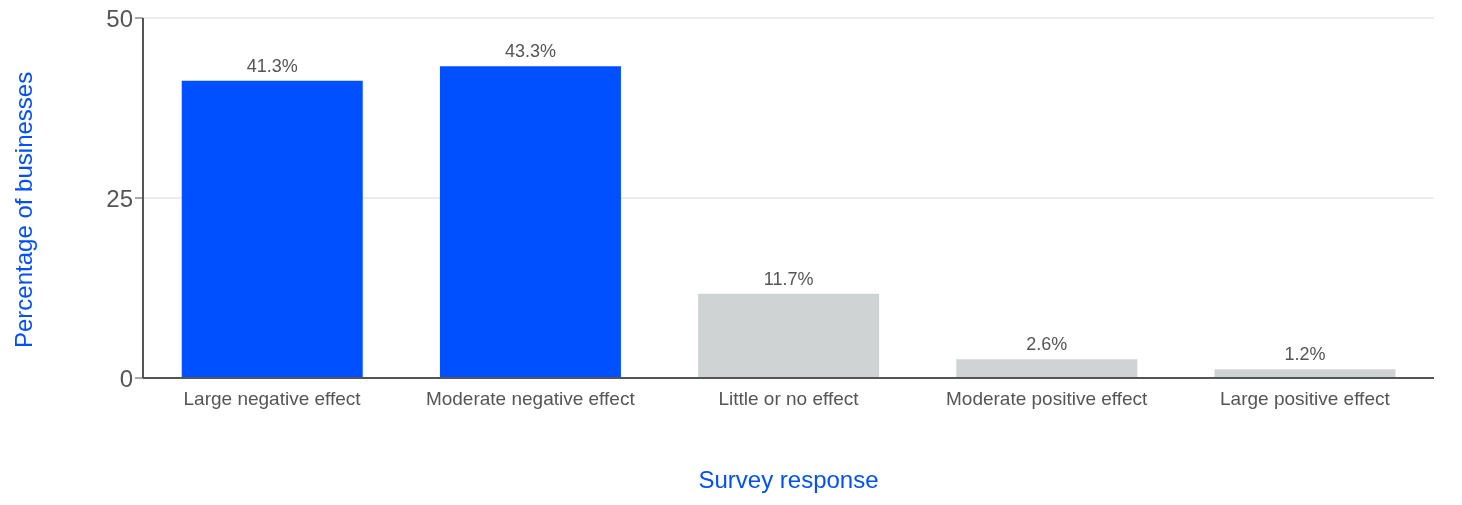 This screenshot has height=505, width=1462. I want to click on data-label: 43.3%, so click(530, 51).